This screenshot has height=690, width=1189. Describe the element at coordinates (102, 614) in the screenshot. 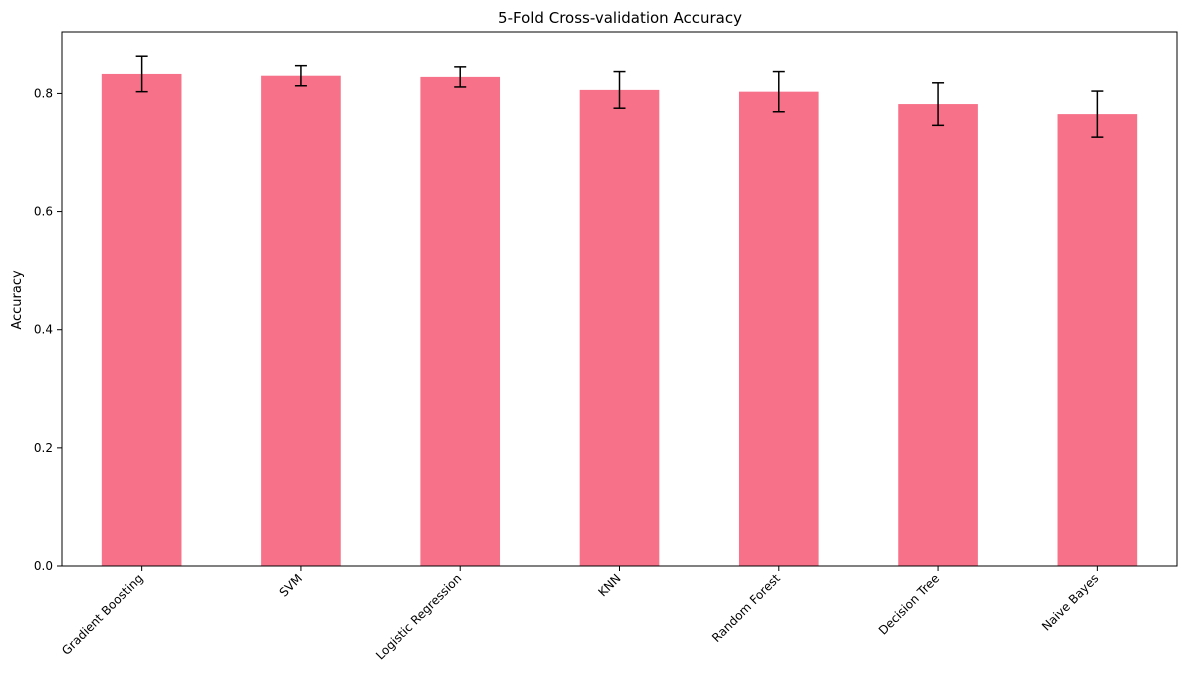

I see `x-tick-label: Gradient Boosting` at that location.